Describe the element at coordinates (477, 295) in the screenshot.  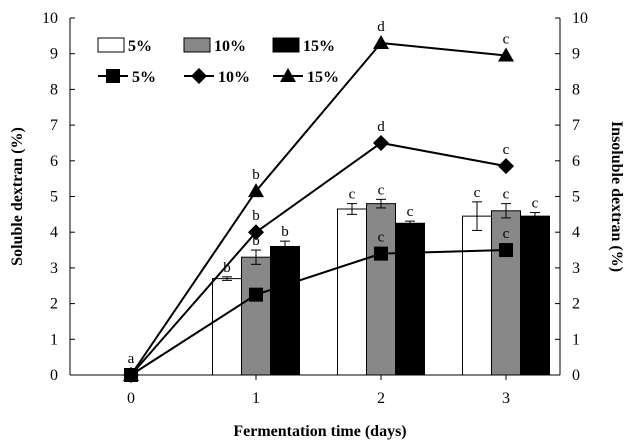
I see `bar-5pct-day3` at that location.